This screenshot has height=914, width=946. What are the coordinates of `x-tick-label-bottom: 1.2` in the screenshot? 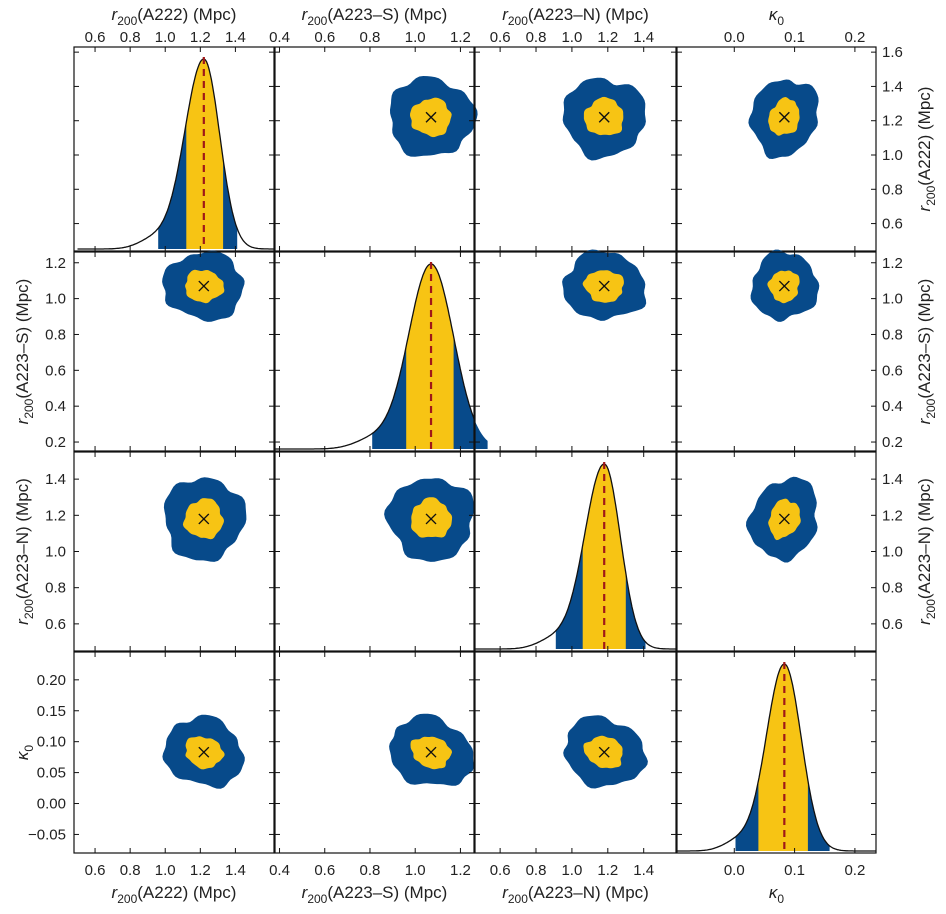 It's located at (200, 870).